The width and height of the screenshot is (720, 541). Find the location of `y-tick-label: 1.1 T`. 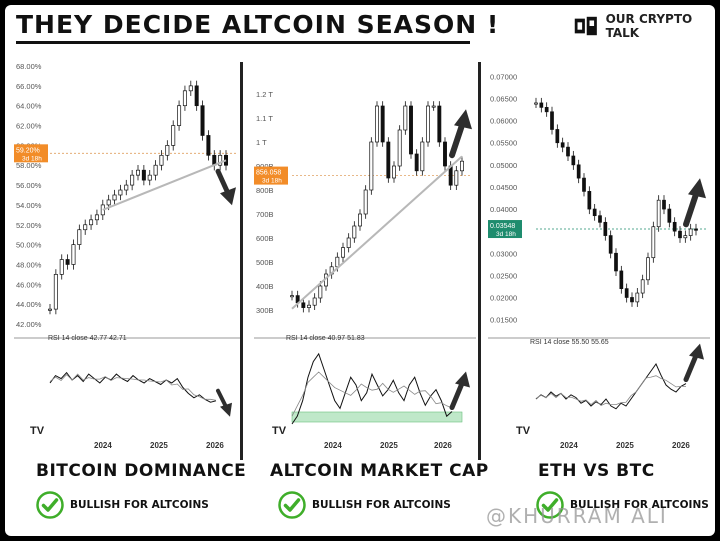

y-tick-label: 1.1 T is located at coordinates (264, 118).